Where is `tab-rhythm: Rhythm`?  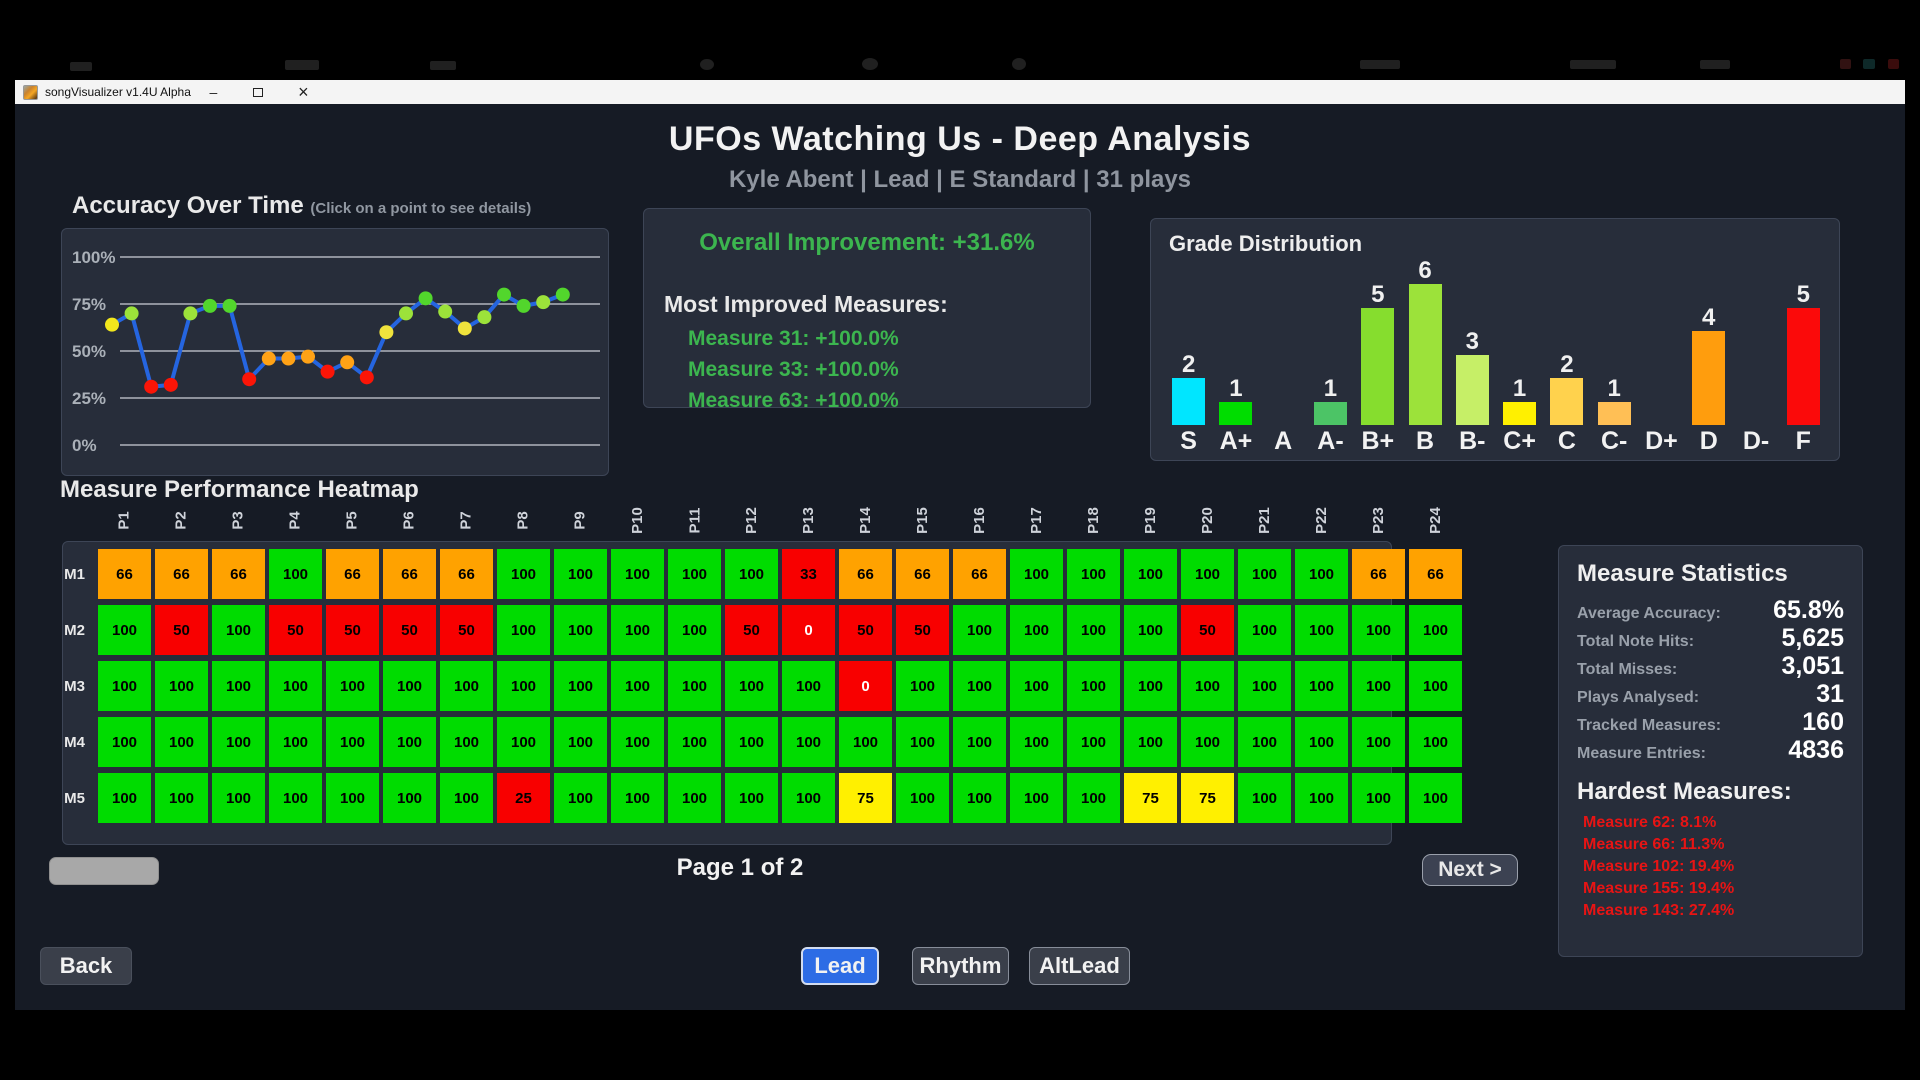 tab-rhythm: Rhythm is located at coordinates (960, 966).